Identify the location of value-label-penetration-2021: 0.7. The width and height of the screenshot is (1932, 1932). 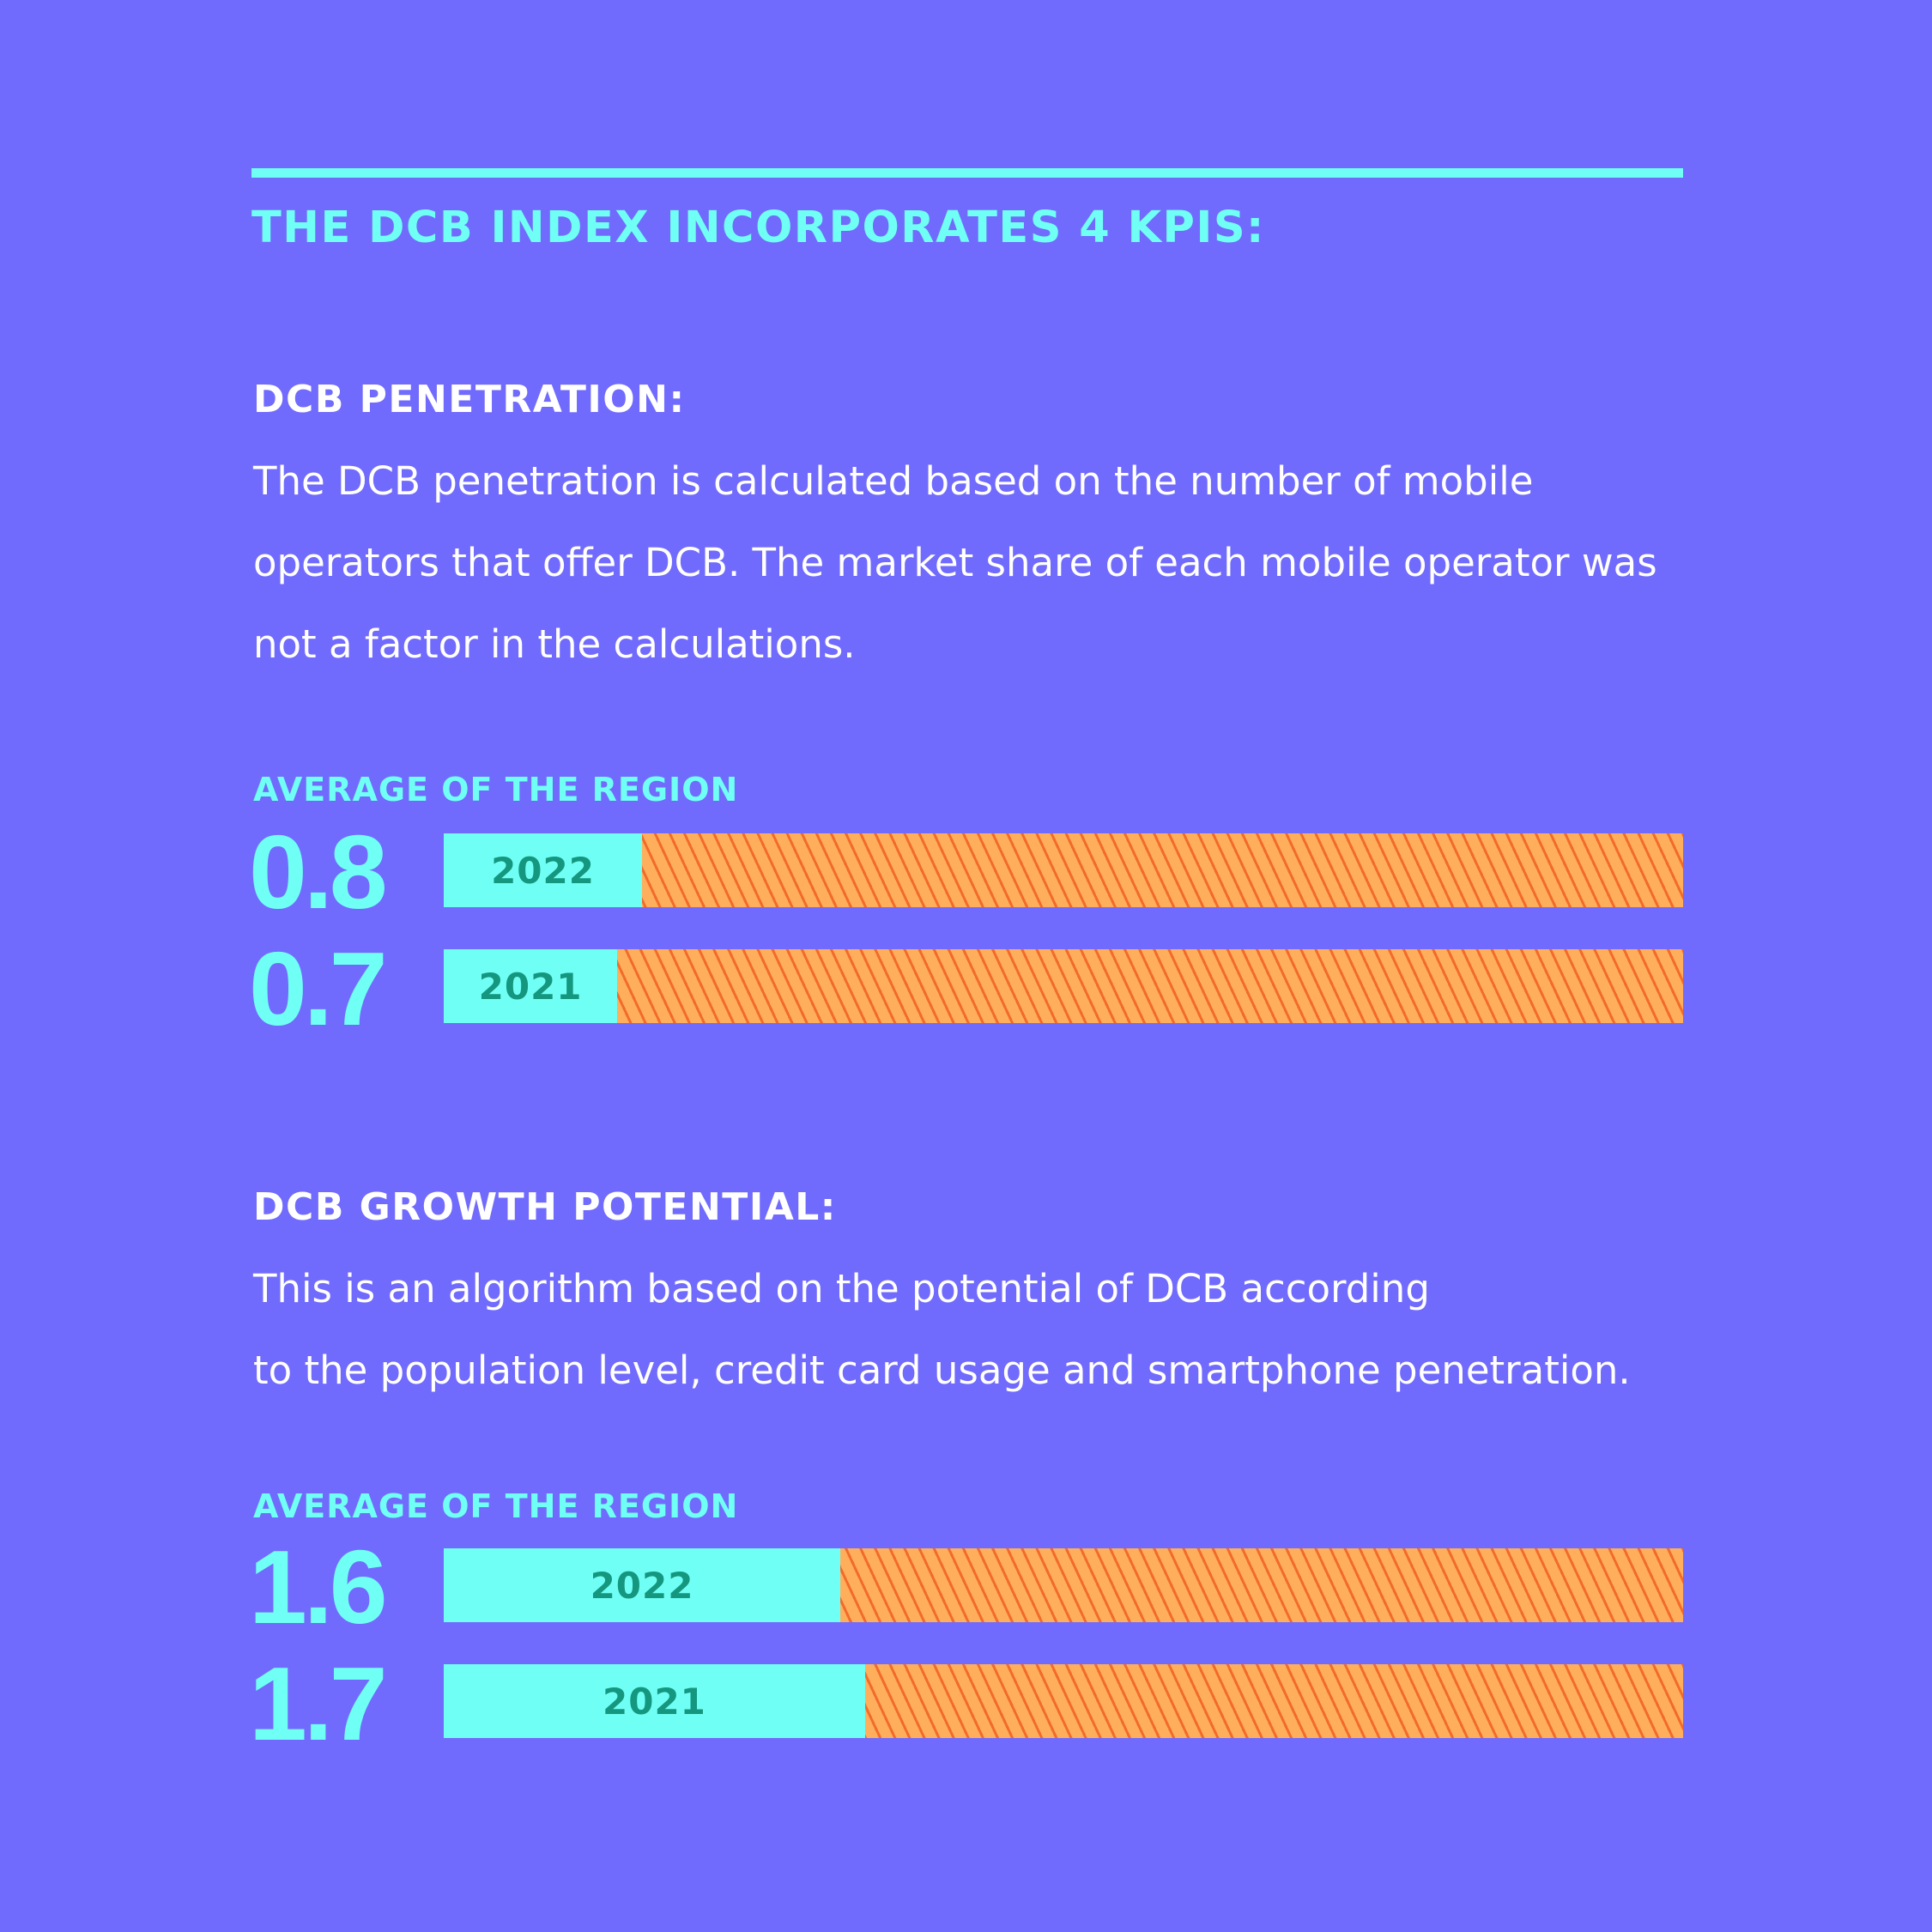
(319, 989).